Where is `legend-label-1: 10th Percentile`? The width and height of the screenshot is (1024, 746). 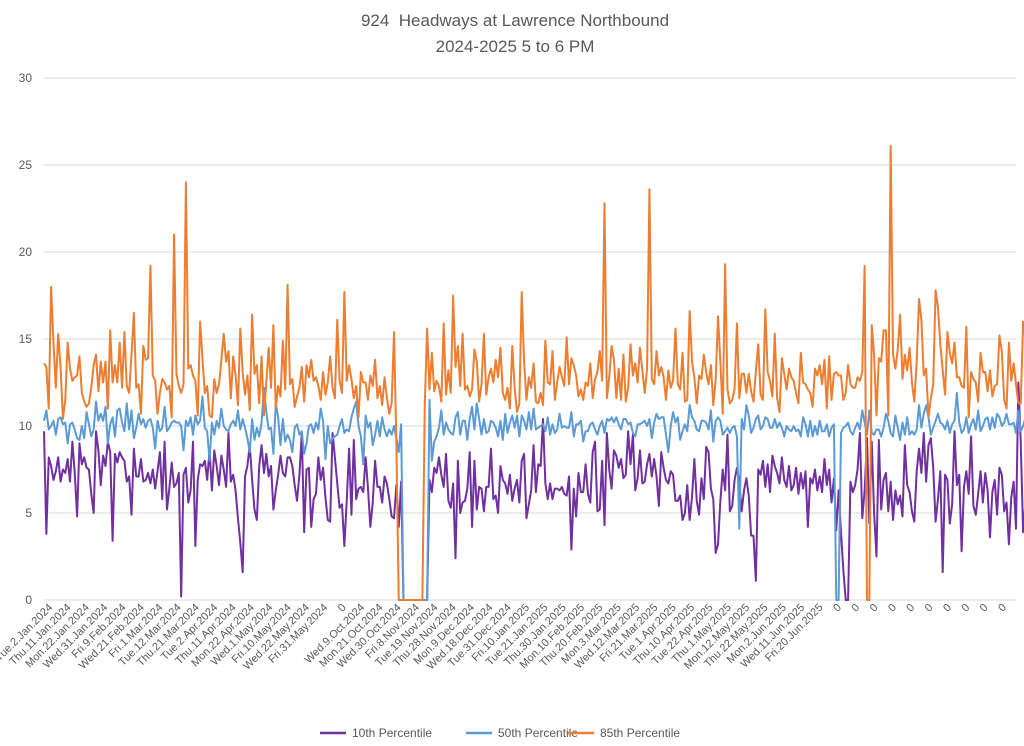
legend-label-1: 10th Percentile is located at coordinates (392, 733).